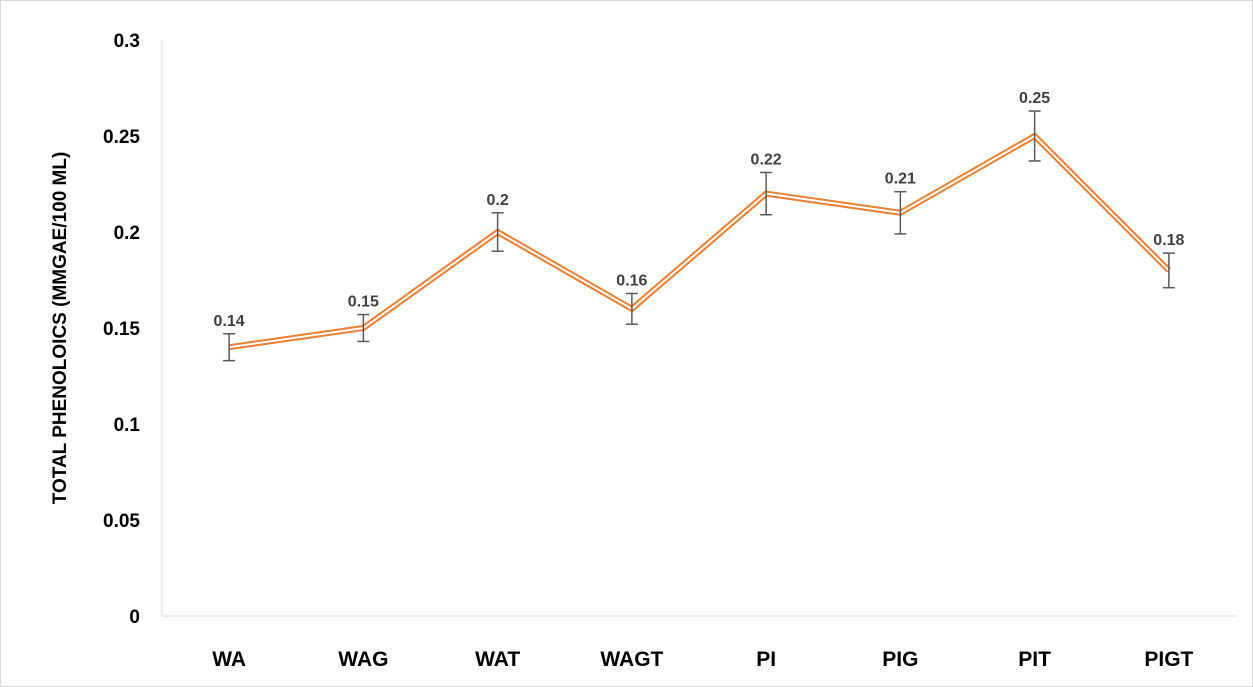  What do you see at coordinates (1168, 659) in the screenshot?
I see `x-tick-label: PIGT` at bounding box center [1168, 659].